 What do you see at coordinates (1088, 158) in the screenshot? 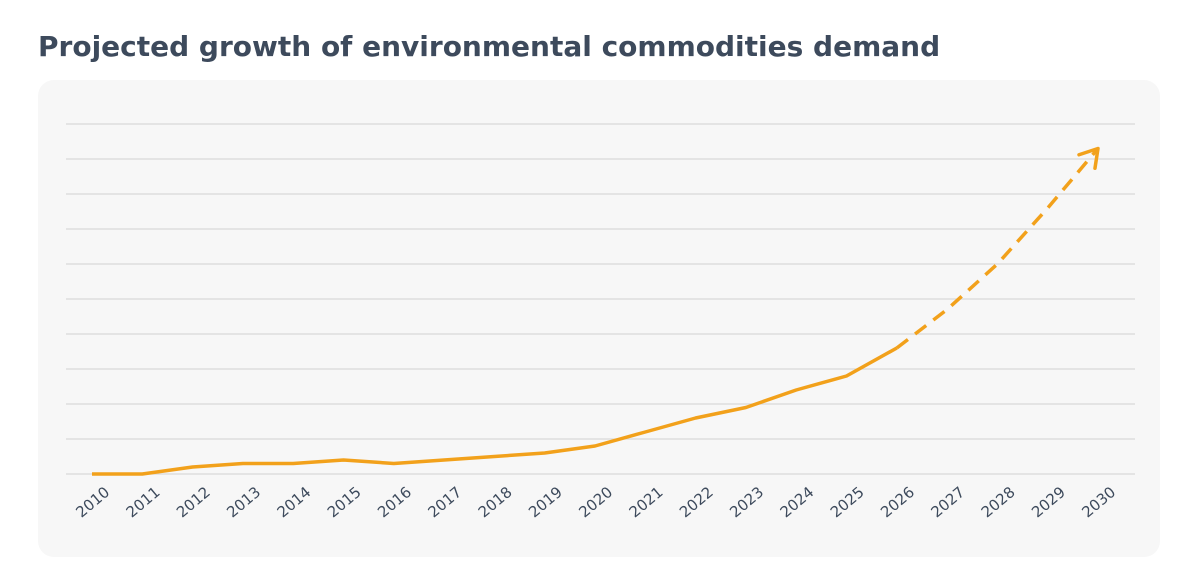
I see `arrow-head` at bounding box center [1088, 158].